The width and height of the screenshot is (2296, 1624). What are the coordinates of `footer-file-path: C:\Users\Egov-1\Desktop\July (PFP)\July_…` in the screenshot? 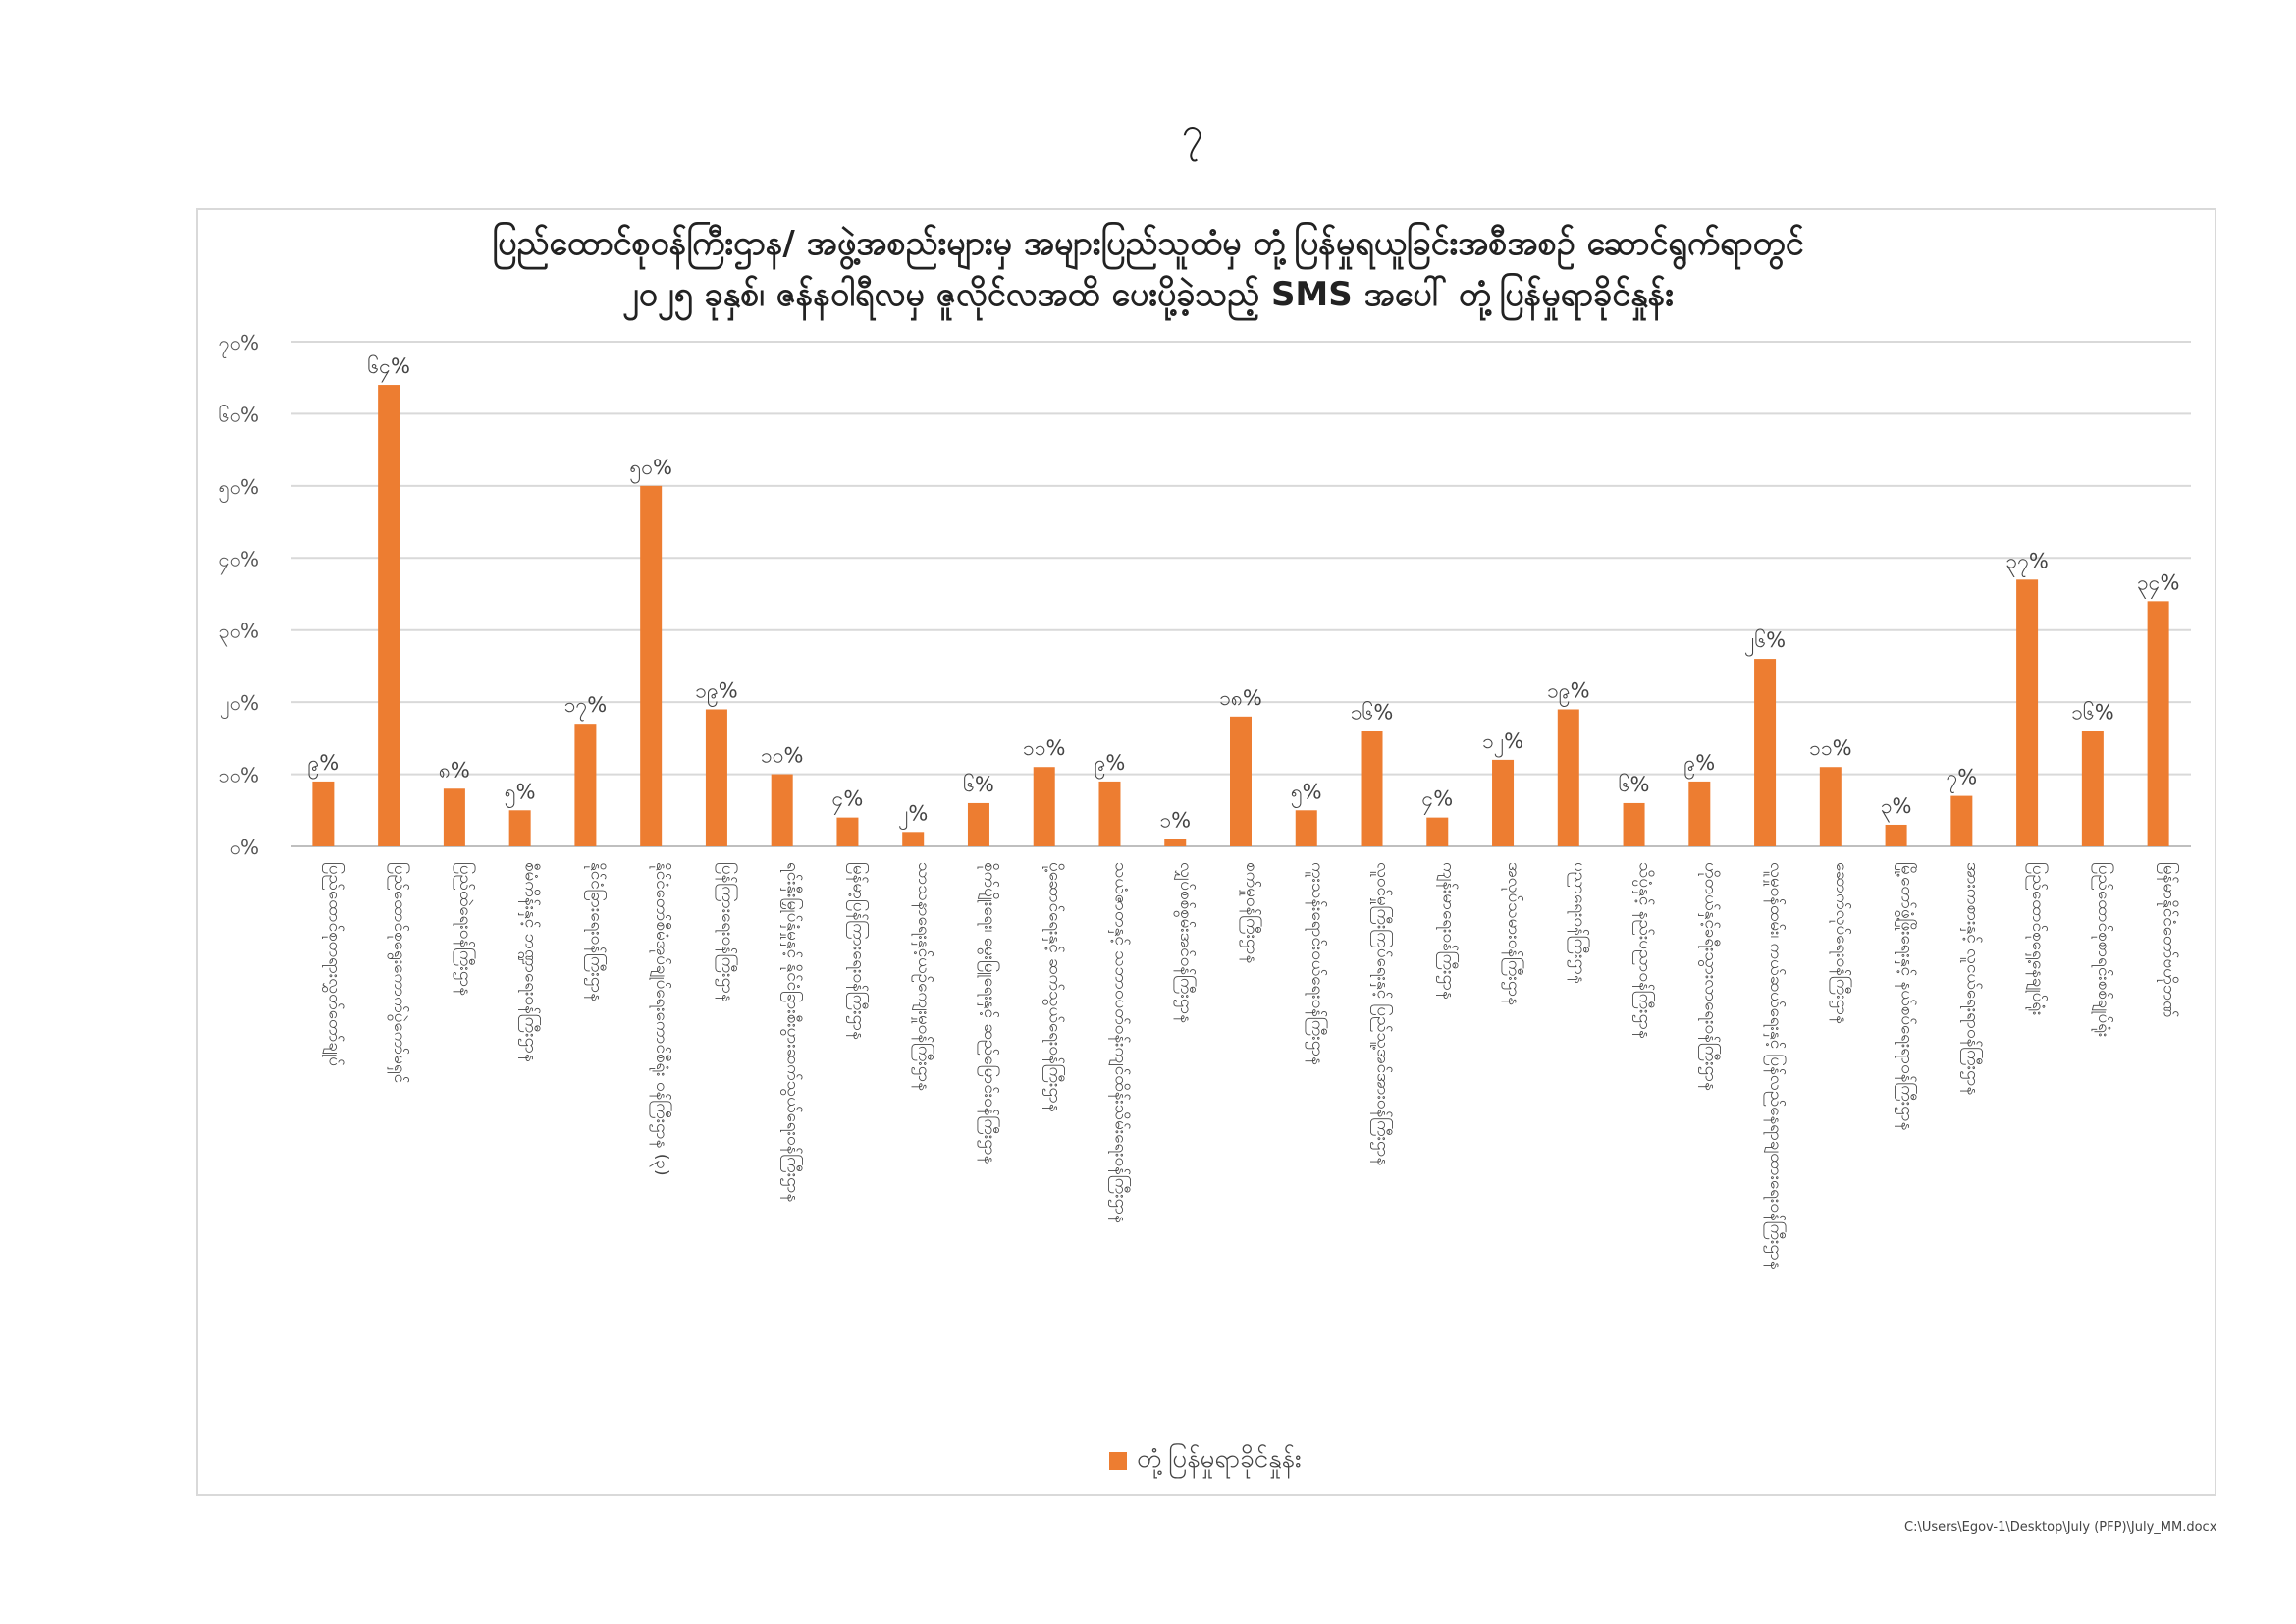 It's located at (2060, 1527).